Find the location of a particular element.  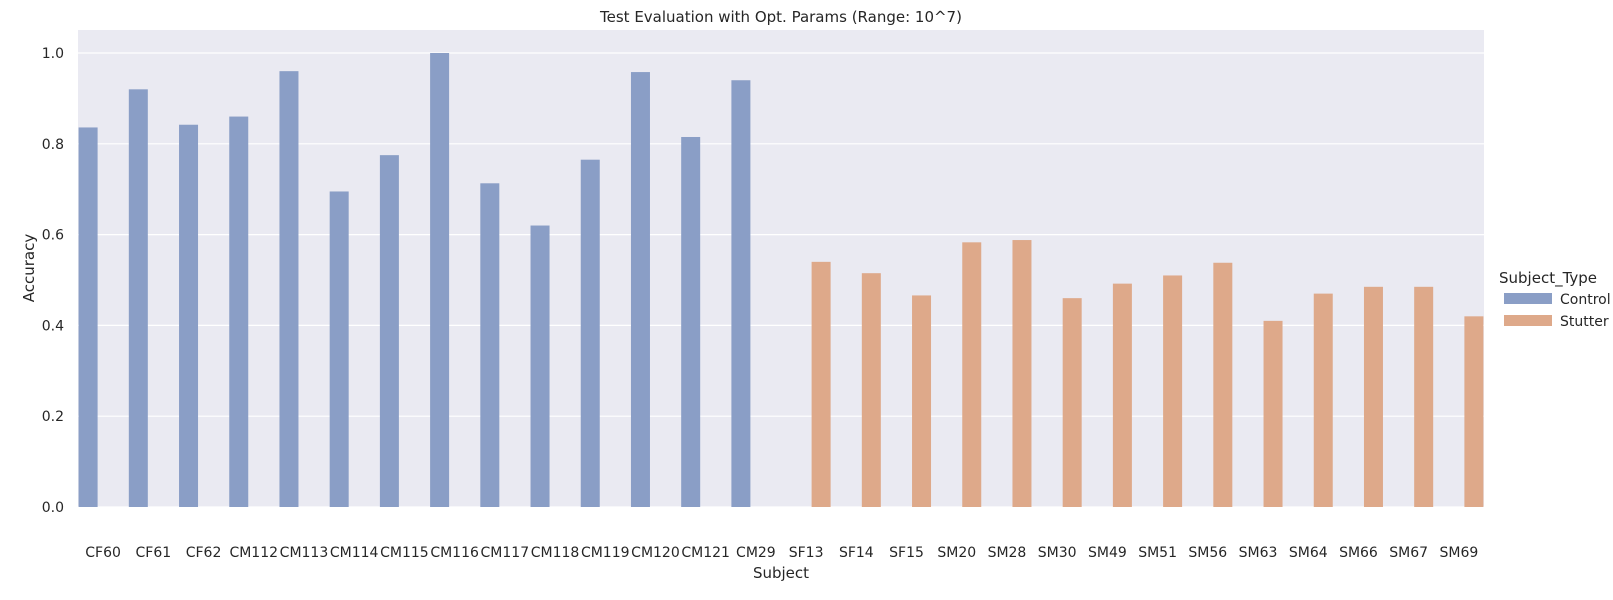

y-tick-labels: 0.0 0.2 0.4 0.6 0.8 1.0 is located at coordinates (53, 281).